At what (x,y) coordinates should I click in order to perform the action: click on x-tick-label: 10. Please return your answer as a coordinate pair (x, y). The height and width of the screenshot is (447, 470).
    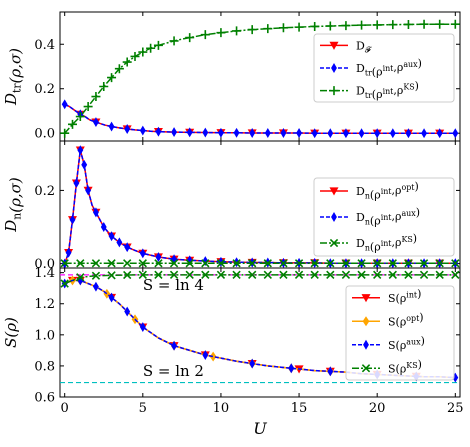
    Looking at the image, I should click on (221, 408).